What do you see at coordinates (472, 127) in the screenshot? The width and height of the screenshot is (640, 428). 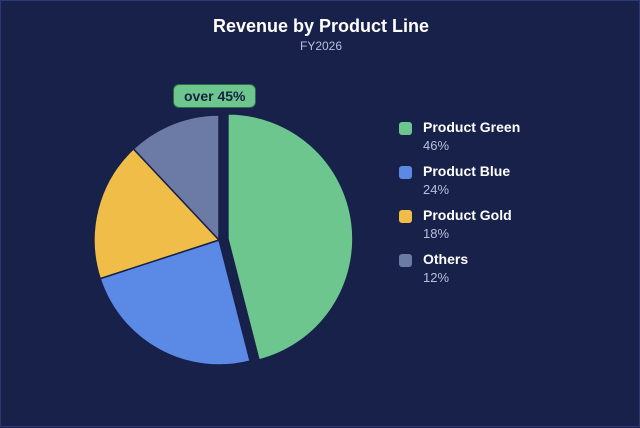 I see `legend-label: Product Green` at bounding box center [472, 127].